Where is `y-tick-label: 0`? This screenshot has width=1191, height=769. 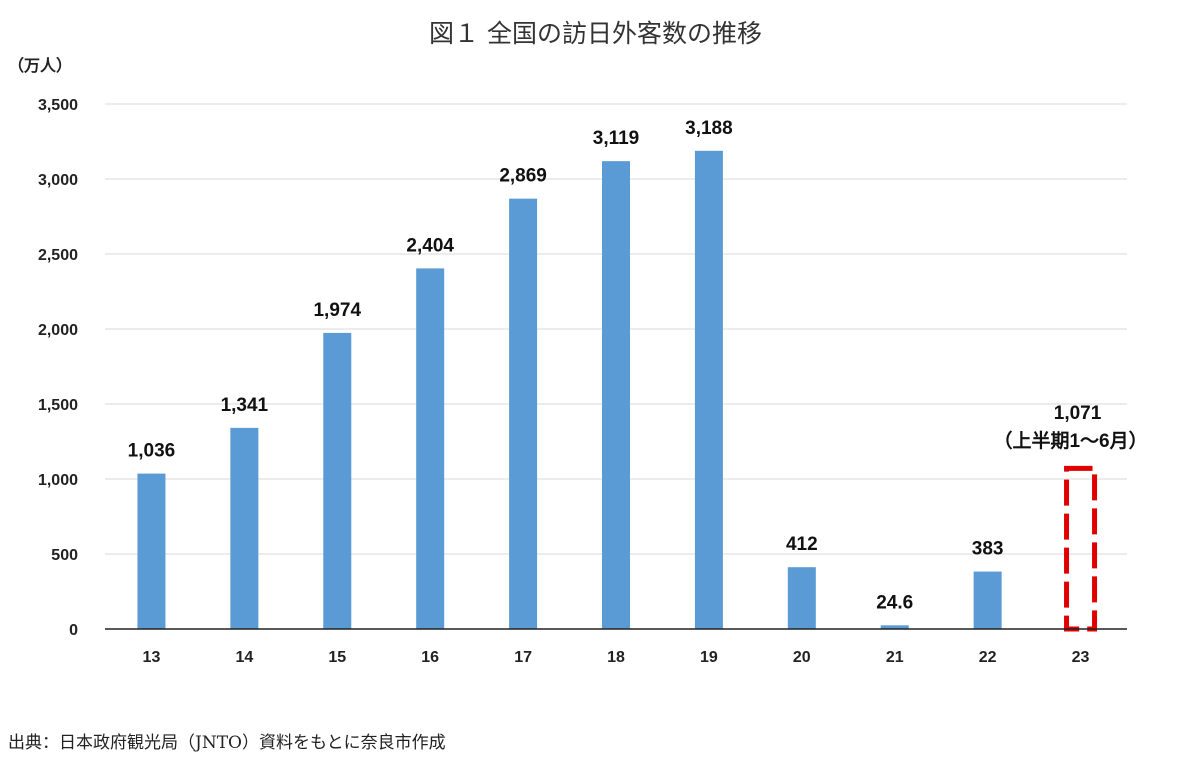 y-tick-label: 0 is located at coordinates (73, 630).